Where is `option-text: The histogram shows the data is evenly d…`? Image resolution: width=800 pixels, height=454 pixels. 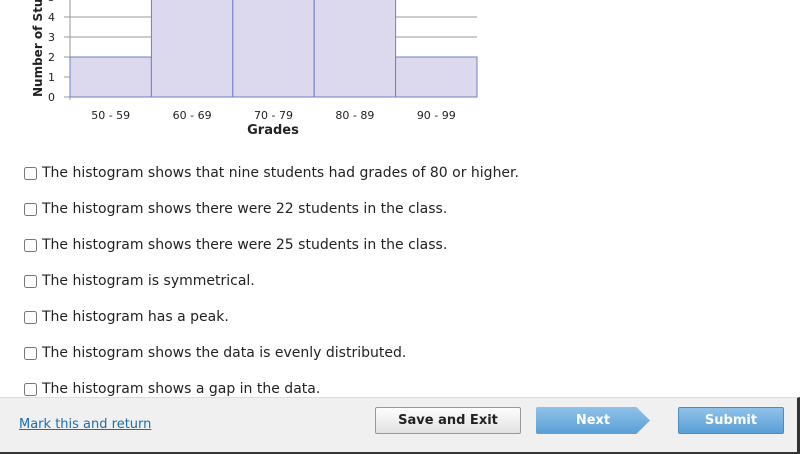 option-text: The histogram shows the data is evenly d… is located at coordinates (224, 353).